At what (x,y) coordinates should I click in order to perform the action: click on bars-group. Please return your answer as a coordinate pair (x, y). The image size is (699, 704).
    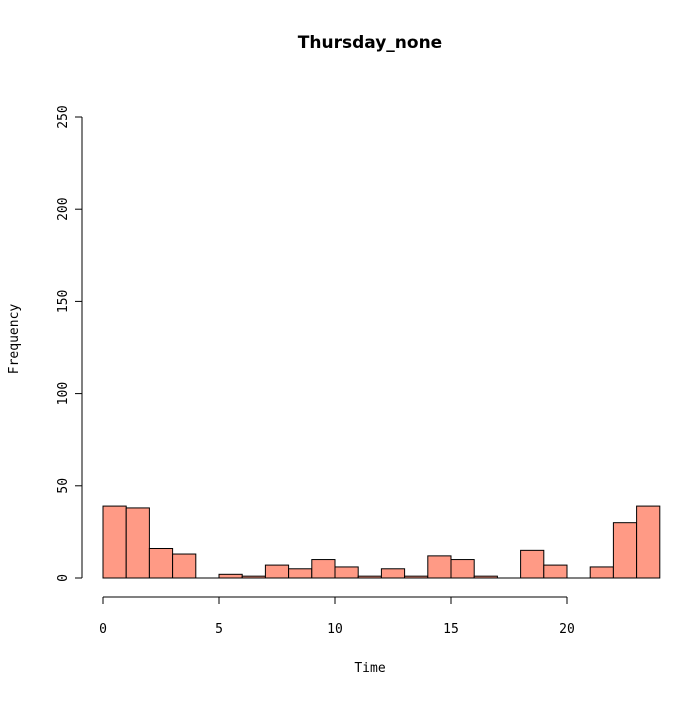
    Looking at the image, I should click on (381, 542).